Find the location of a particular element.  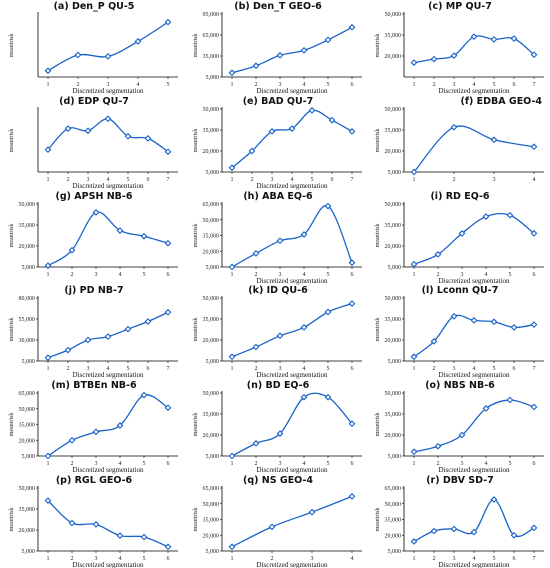

chart-title: (n) BD EQ-6 is located at coordinates (278, 385).